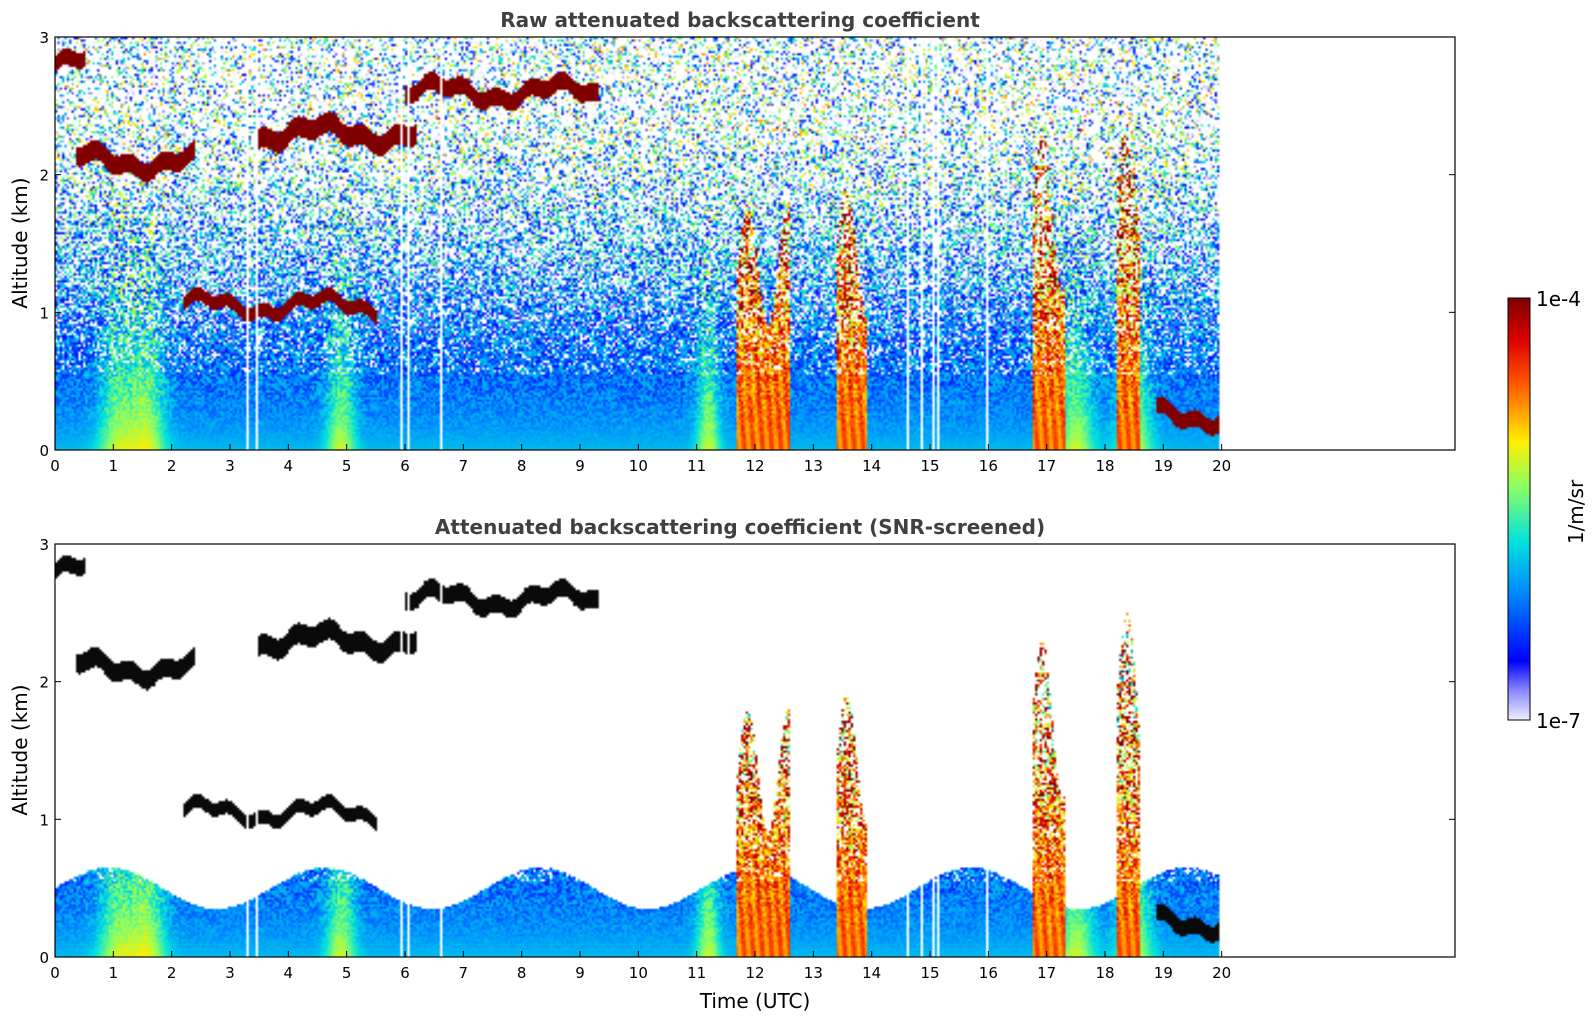 Image resolution: width=1595 pixels, height=1020 pixels. I want to click on colorbar-unit-label: 1/m/sr, so click(1576, 511).